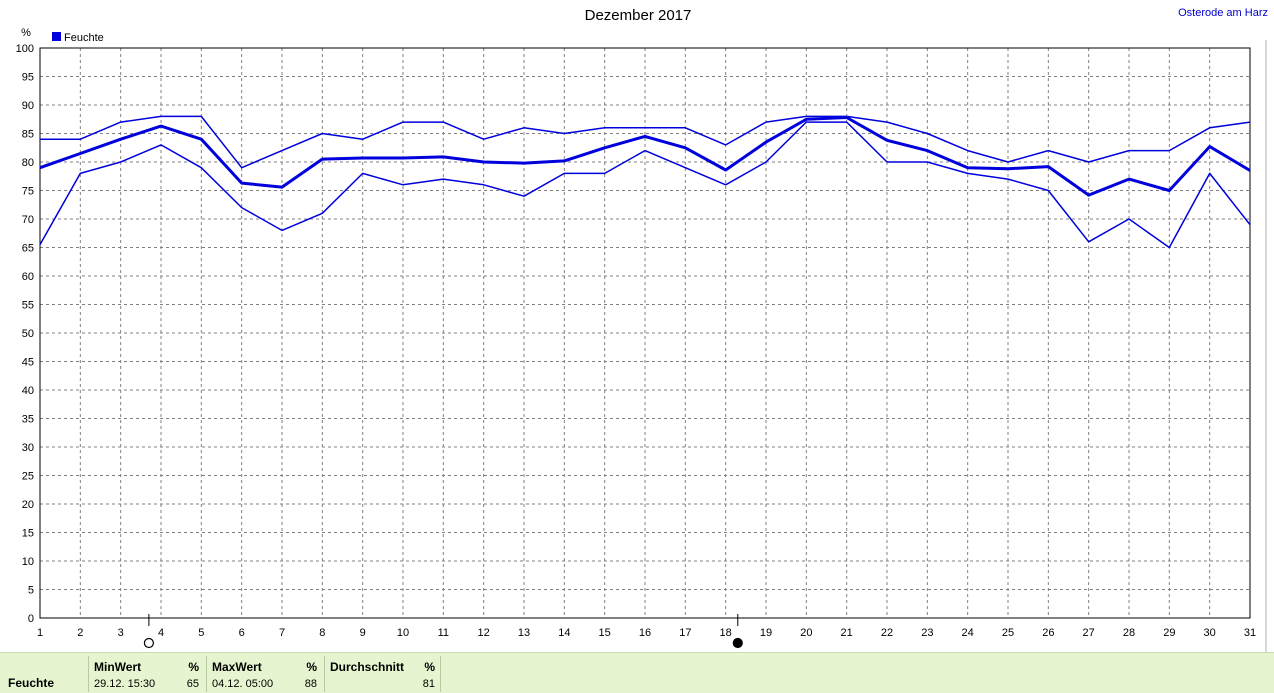 The image size is (1274, 693). What do you see at coordinates (685, 633) in the screenshot?
I see `x-tick-label: 17` at bounding box center [685, 633].